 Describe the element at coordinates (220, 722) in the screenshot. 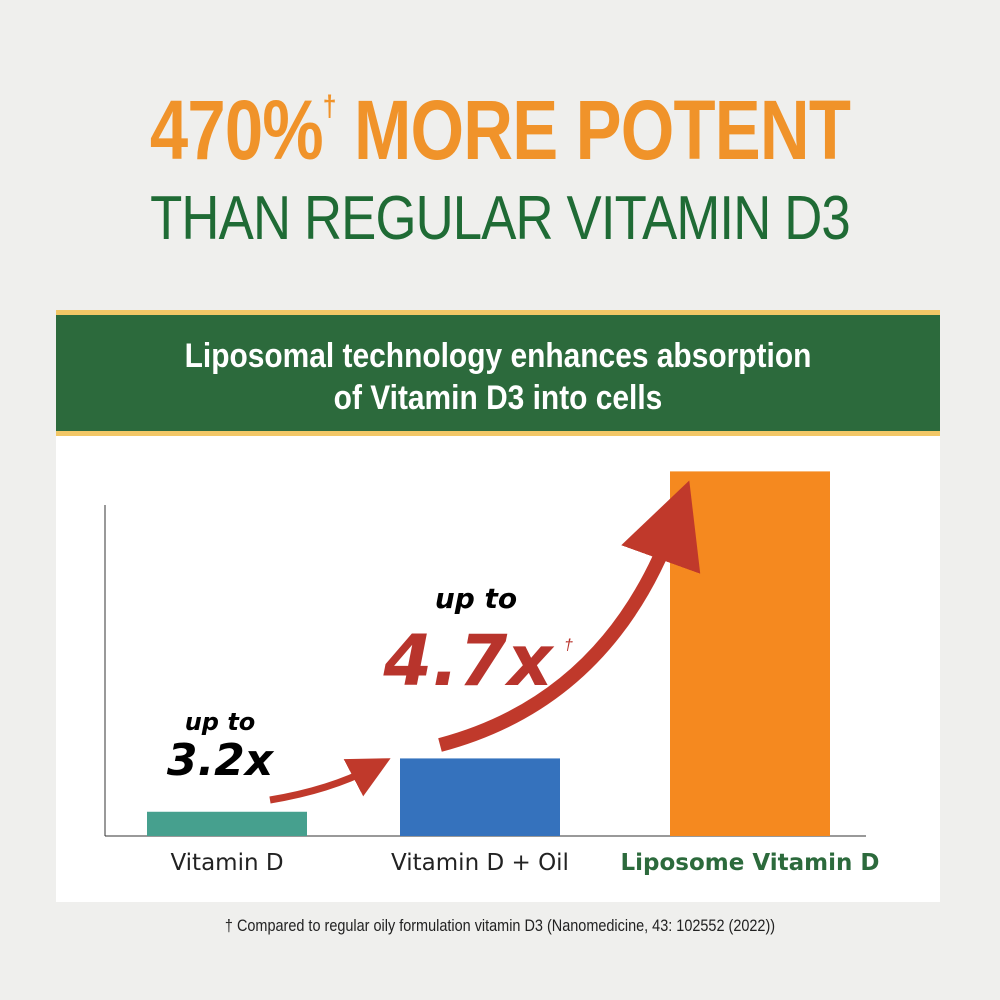

I see `annotation-1-prefix: up to` at that location.